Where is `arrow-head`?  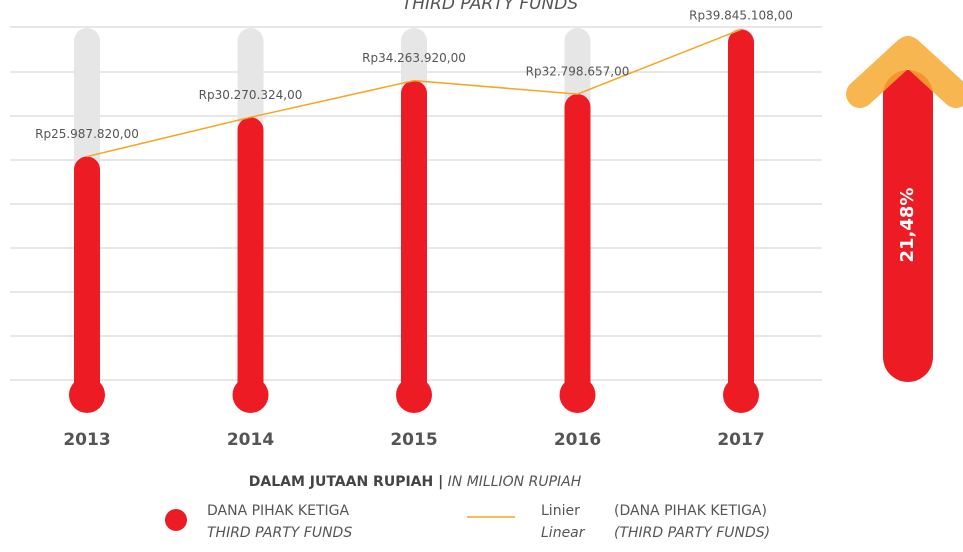 arrow-head is located at coordinates (904, 72).